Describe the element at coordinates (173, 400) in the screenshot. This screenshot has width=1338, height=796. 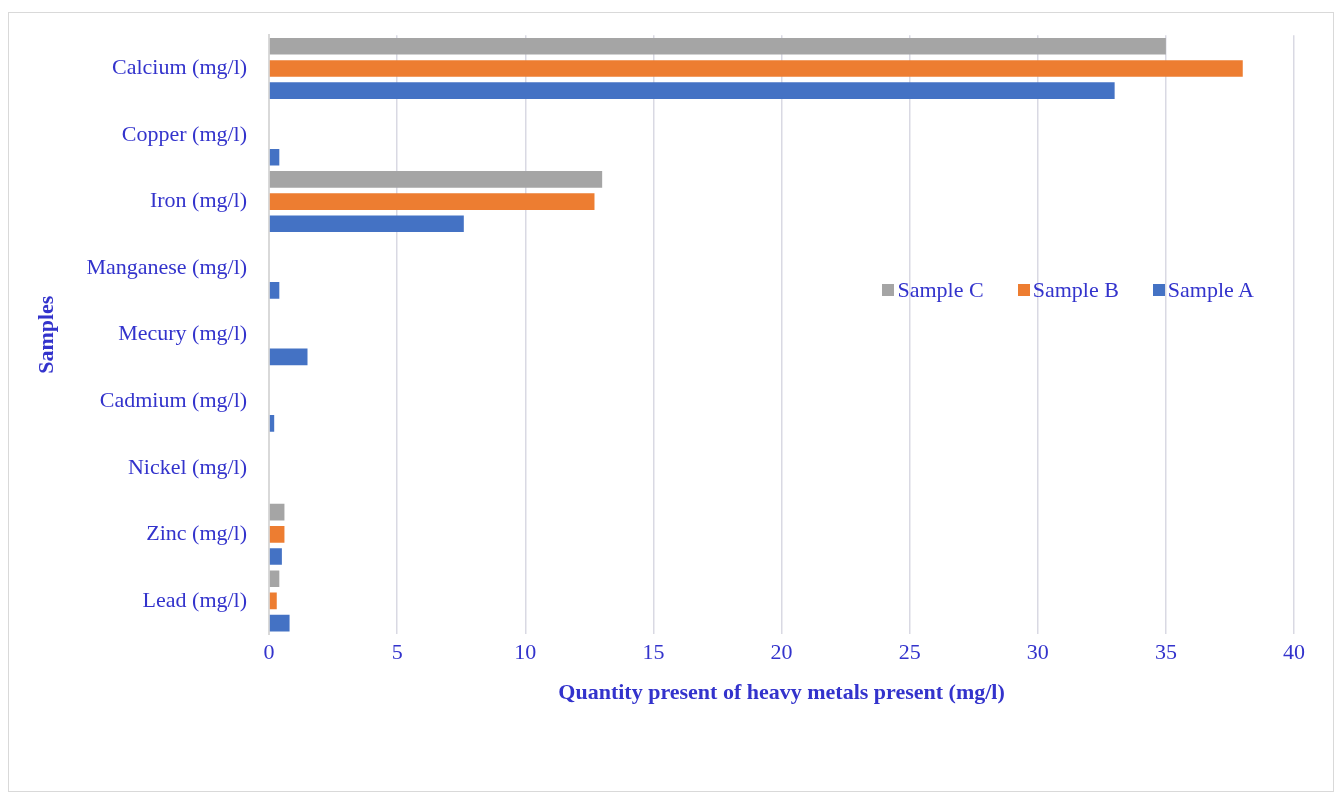
I see `y-tick-label: Cadmium (mg/l)` at that location.